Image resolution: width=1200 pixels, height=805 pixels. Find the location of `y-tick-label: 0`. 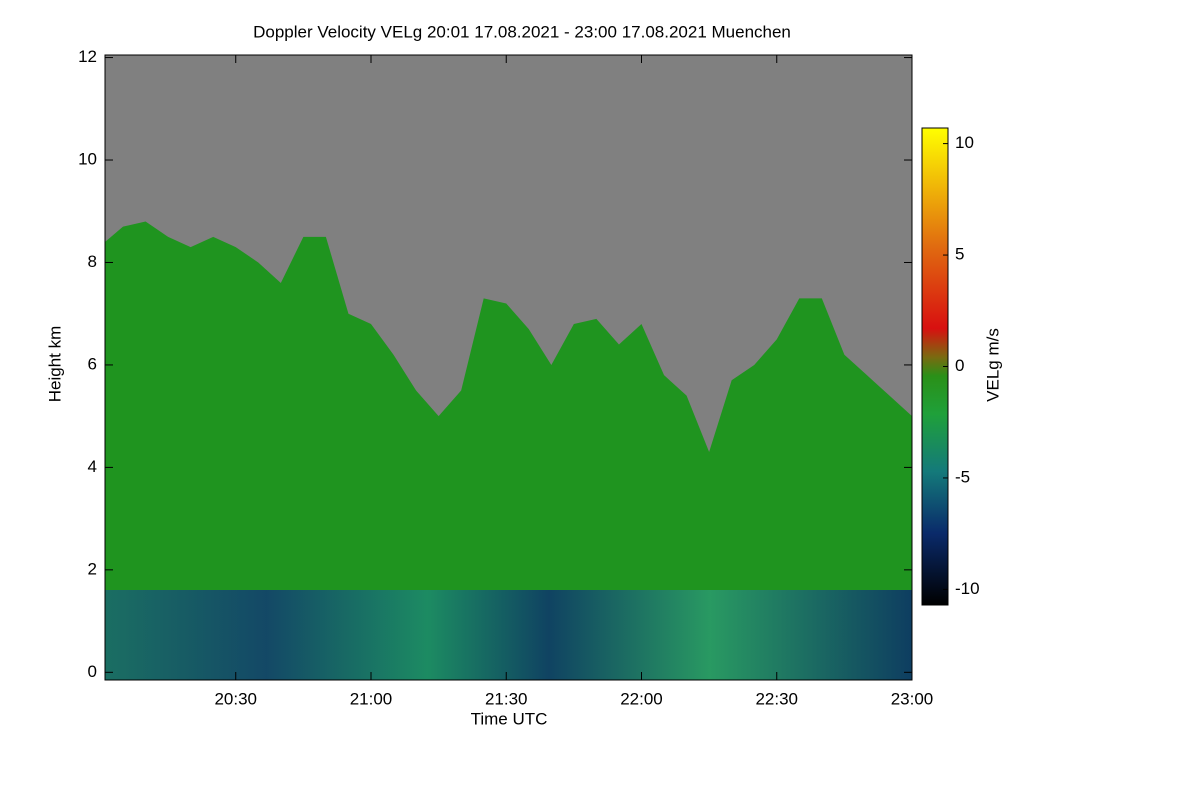

y-tick-label: 0 is located at coordinates (92, 671).